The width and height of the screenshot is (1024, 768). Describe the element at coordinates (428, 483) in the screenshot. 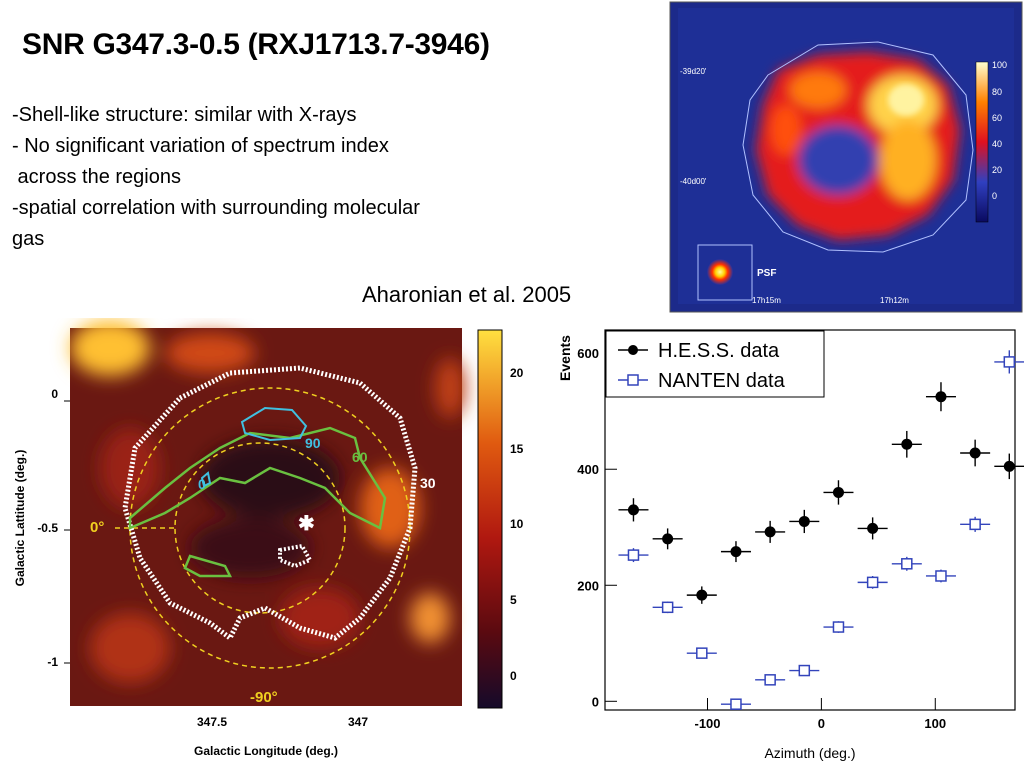

I see `contour-label: 30` at that location.